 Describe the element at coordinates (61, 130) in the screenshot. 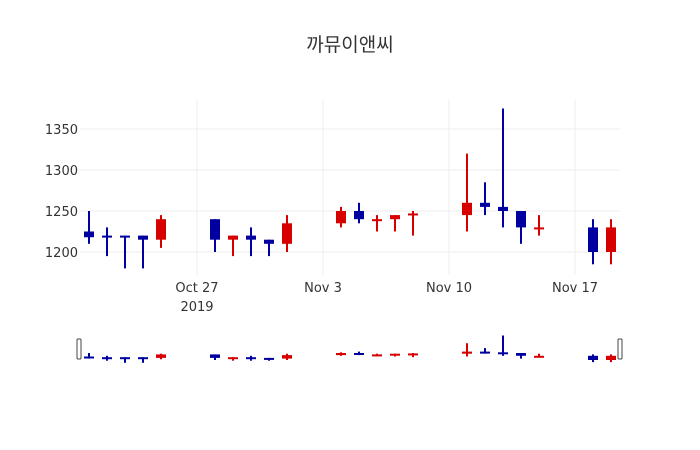

I see `y-tick-label: 1350` at that location.